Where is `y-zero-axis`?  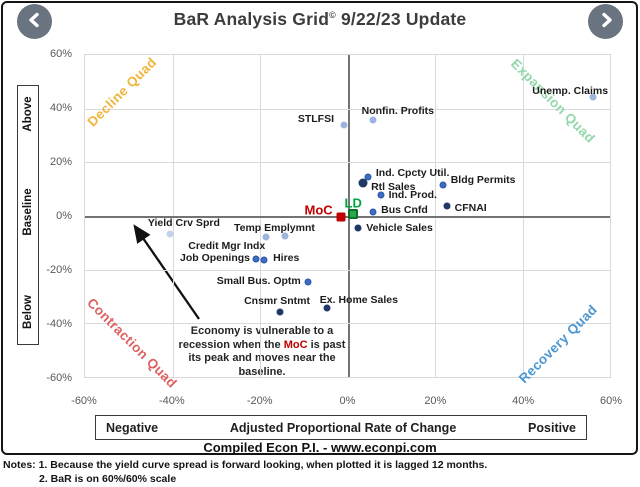
y-zero-axis is located at coordinates (347, 217).